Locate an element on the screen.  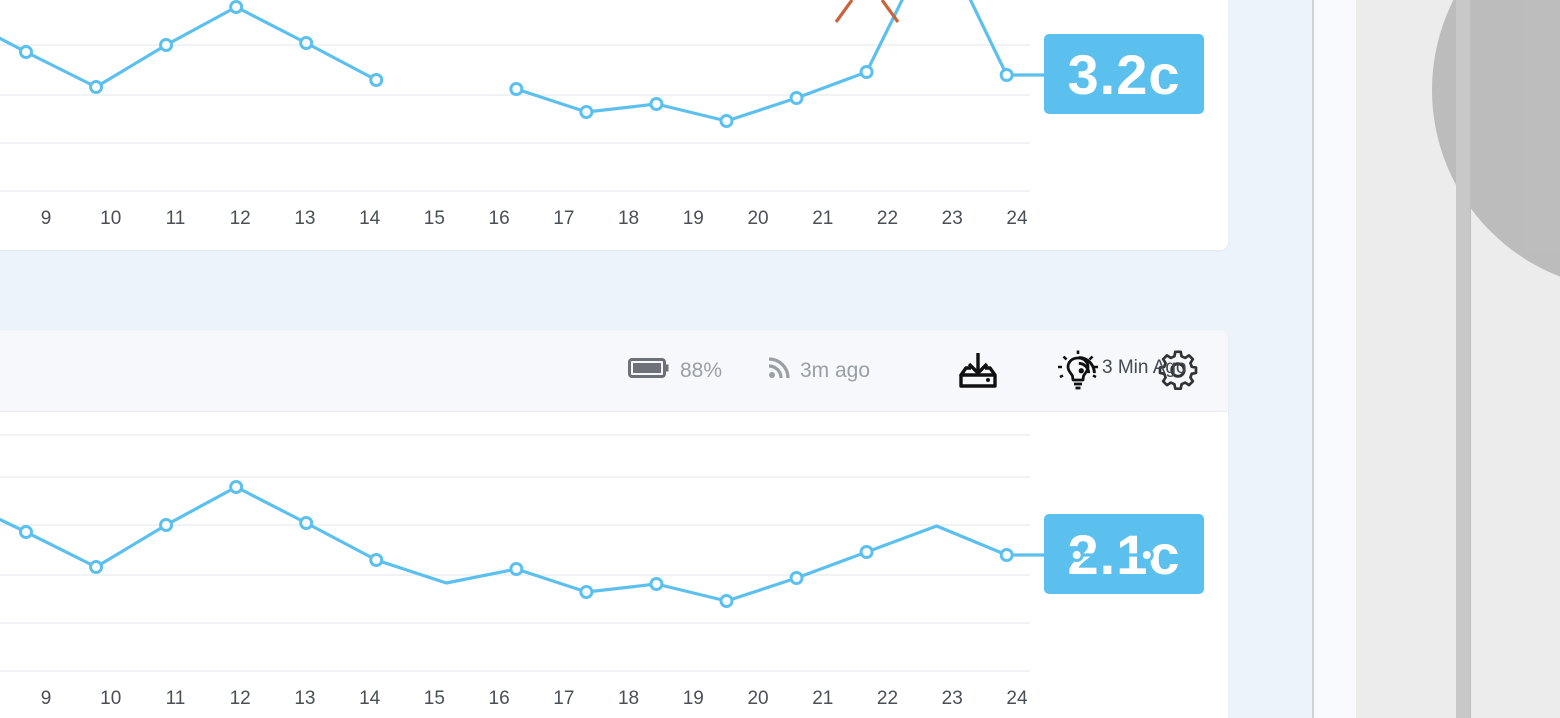
current-value-badge-bottom: 2.1c is located at coordinates (1124, 554).